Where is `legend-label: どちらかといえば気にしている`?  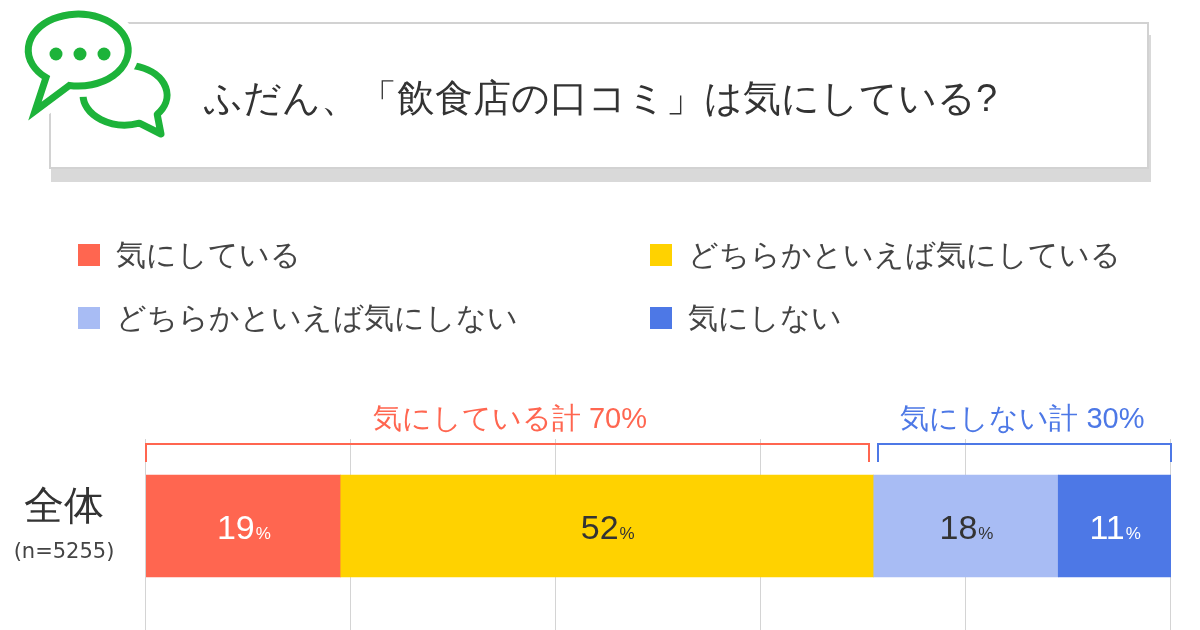 legend-label: どちらかといえば気にしている is located at coordinates (904, 254).